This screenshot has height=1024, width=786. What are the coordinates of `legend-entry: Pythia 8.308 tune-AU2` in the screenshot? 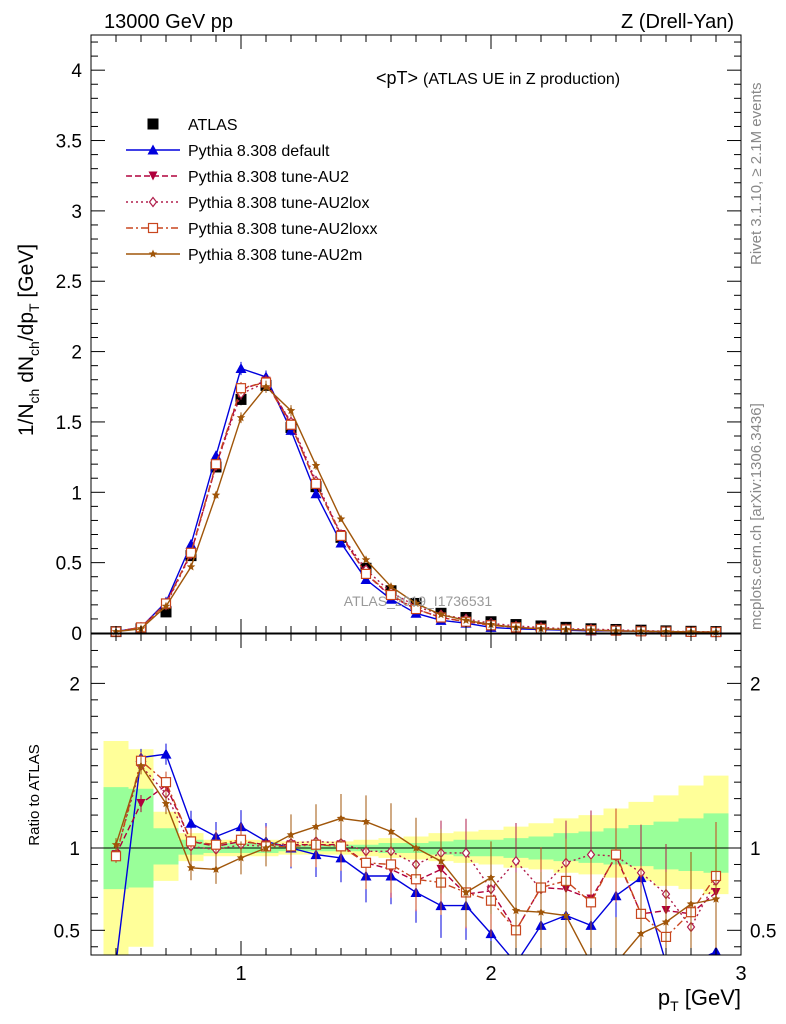 It's located at (237, 177).